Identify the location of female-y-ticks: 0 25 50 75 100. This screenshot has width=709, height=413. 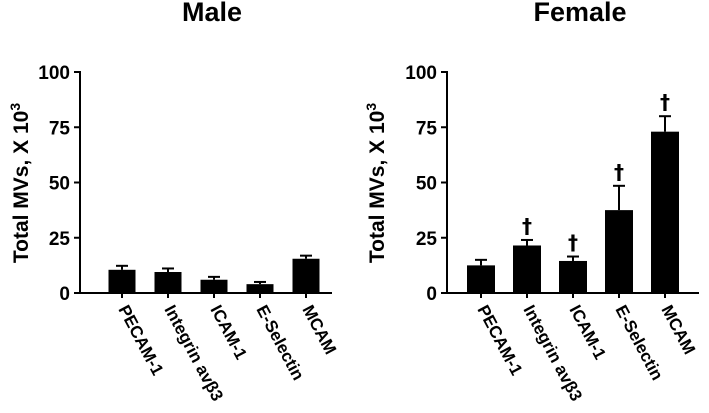
(426, 184).